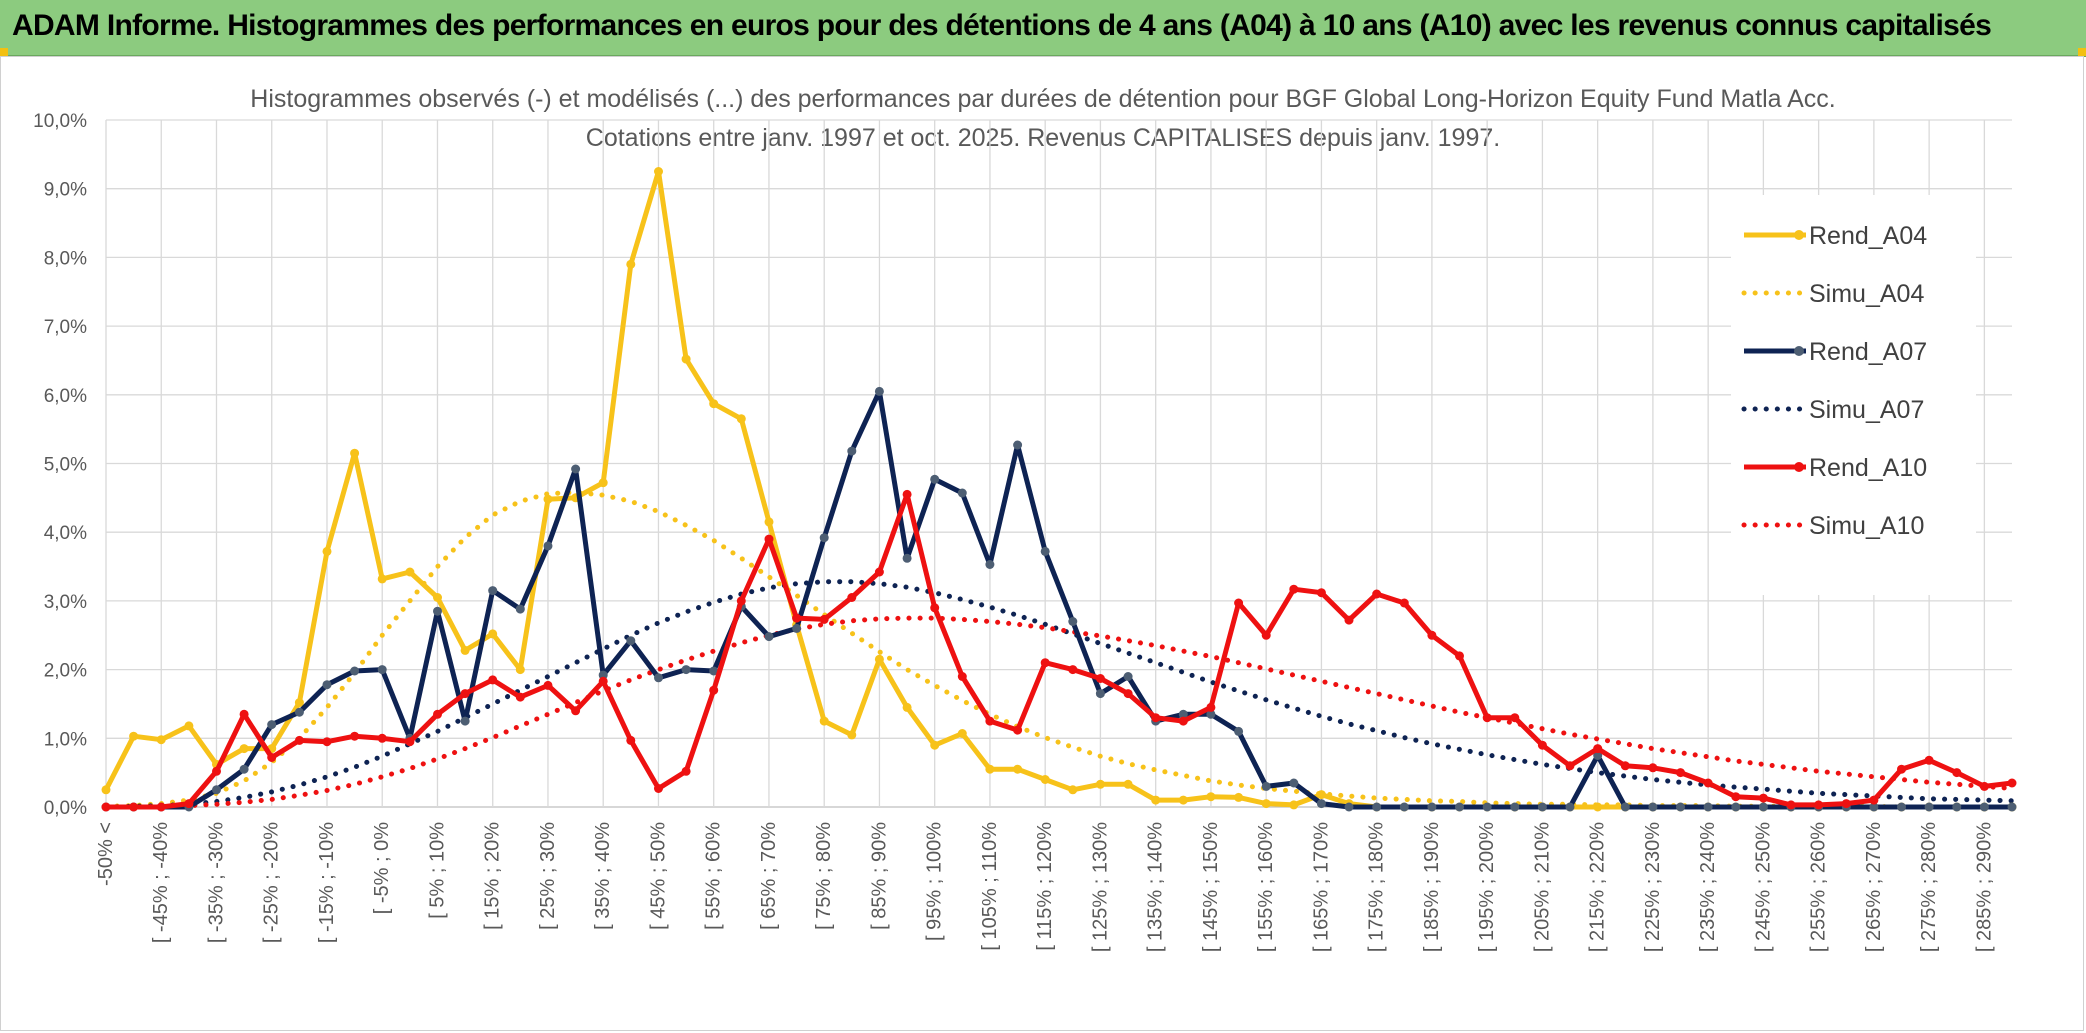  Describe the element at coordinates (382, 868) in the screenshot. I see `x-tick-label: [ -5% ; 0%` at that location.